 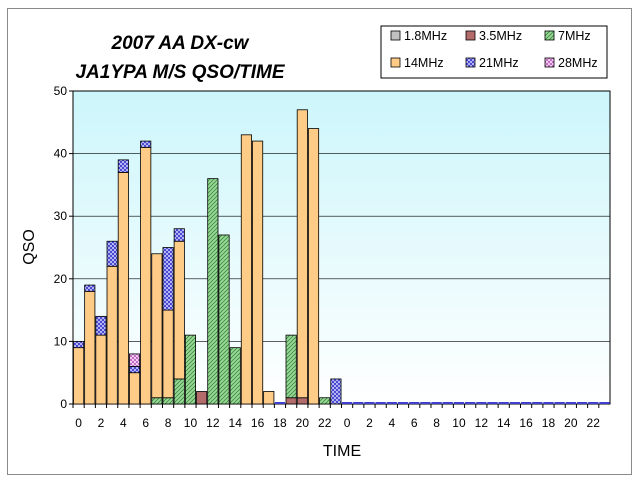 I want to click on legend-box, so click(x=494, y=52).